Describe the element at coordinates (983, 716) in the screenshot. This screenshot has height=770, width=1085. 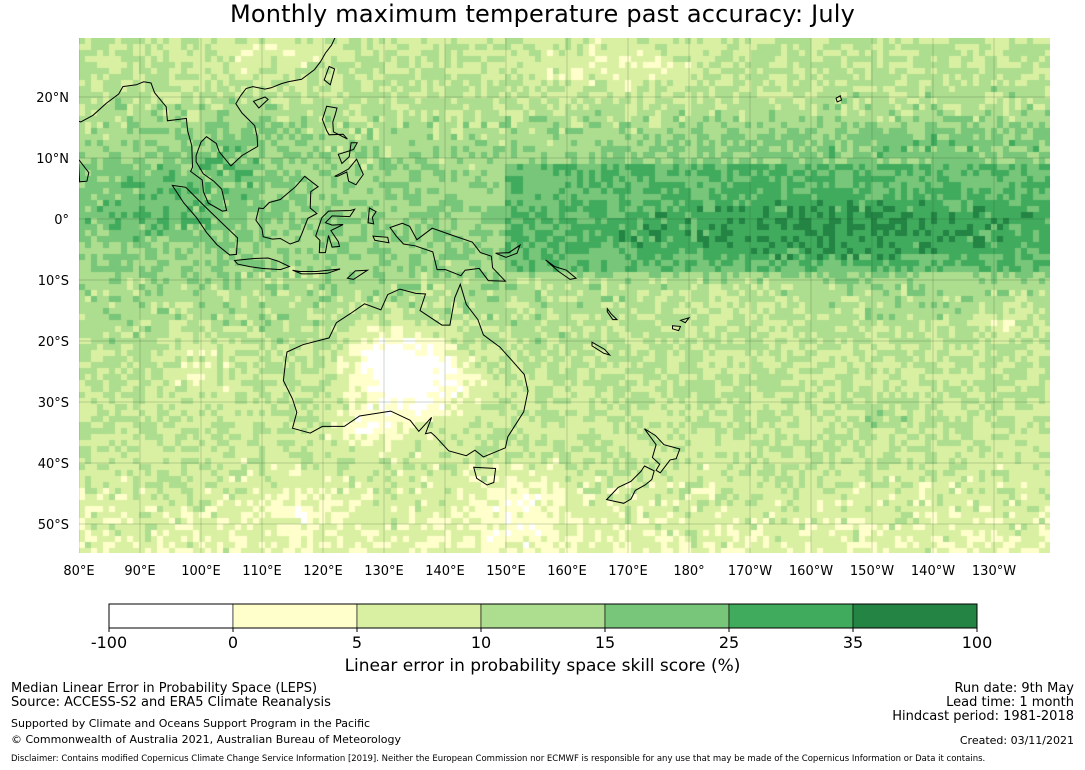
I see `hindcast-period: Hindcast period: 1981-2018` at that location.